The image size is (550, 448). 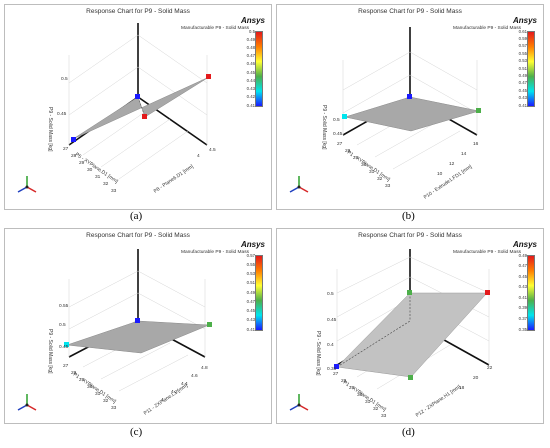 What do you see at coordinates (522, 318) in the screenshot?
I see `colorbar-tick-label: 0.37` at bounding box center [522, 318].